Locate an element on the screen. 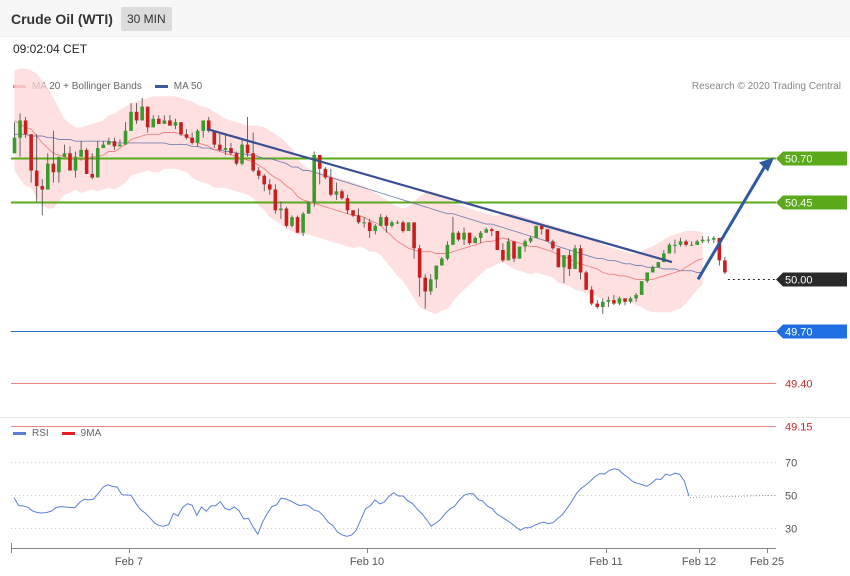 The image size is (850, 576). x-axis-label-4: Feb 25 is located at coordinates (767, 562).